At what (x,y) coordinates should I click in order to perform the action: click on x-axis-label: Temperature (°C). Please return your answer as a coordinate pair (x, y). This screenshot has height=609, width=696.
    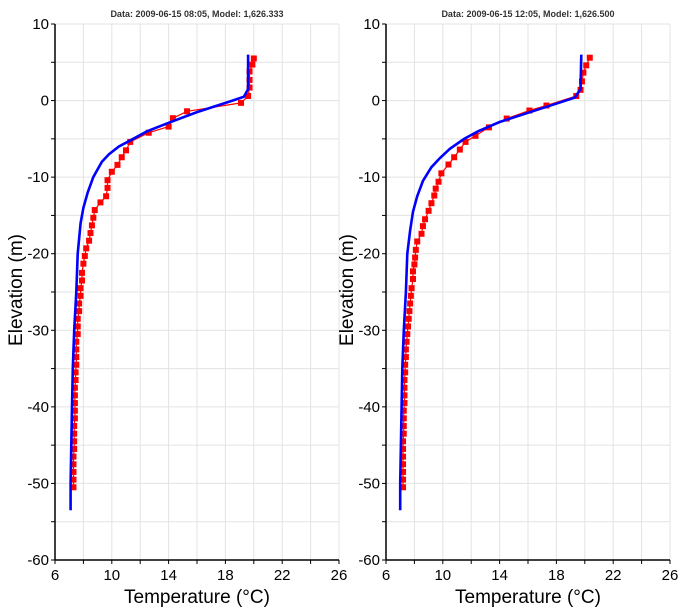
    Looking at the image, I should click on (528, 597).